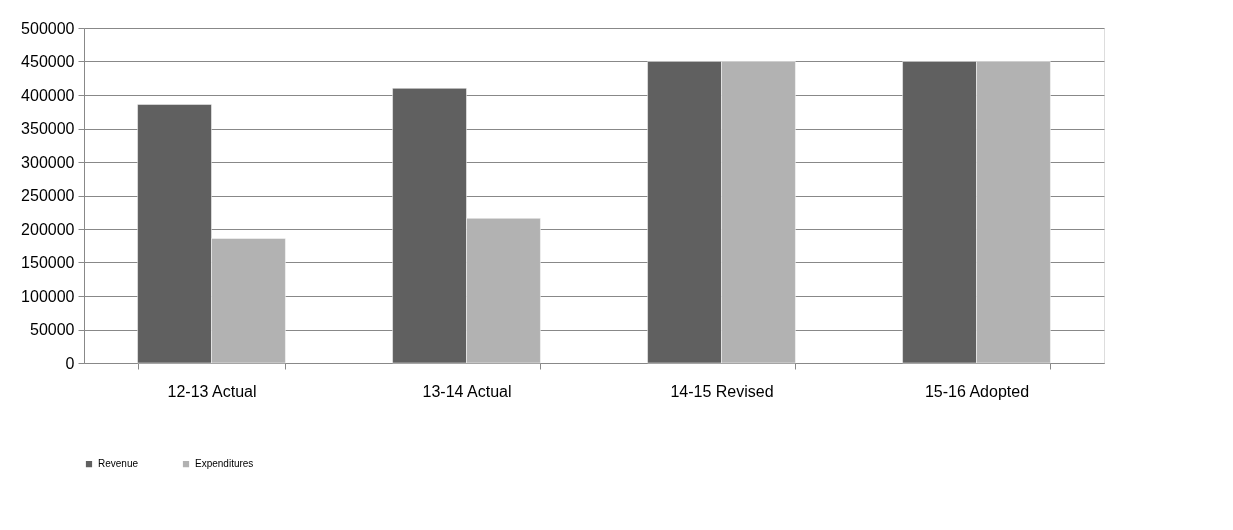 Image resolution: width=1233 pixels, height=530 pixels. What do you see at coordinates (48, 195) in the screenshot?
I see `y-tick-label: 250000` at bounding box center [48, 195].